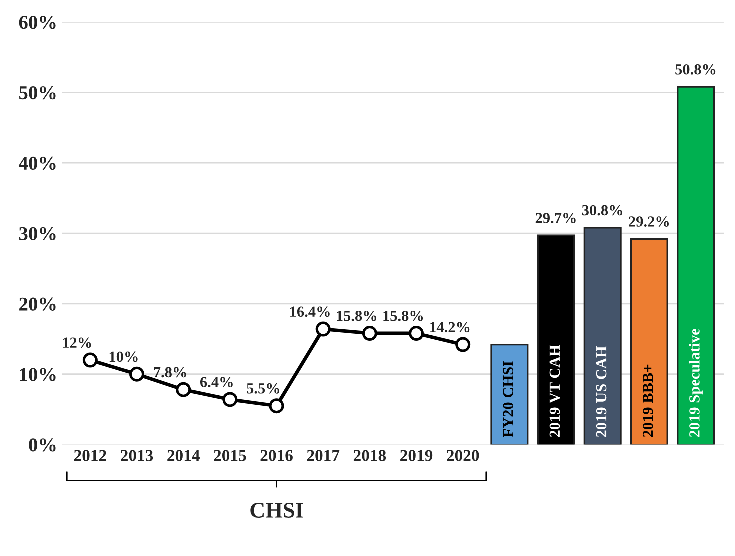 The width and height of the screenshot is (735, 556). Describe the element at coordinates (648, 401) in the screenshot. I see `x-tick-label: 2019 BBB+` at that location.